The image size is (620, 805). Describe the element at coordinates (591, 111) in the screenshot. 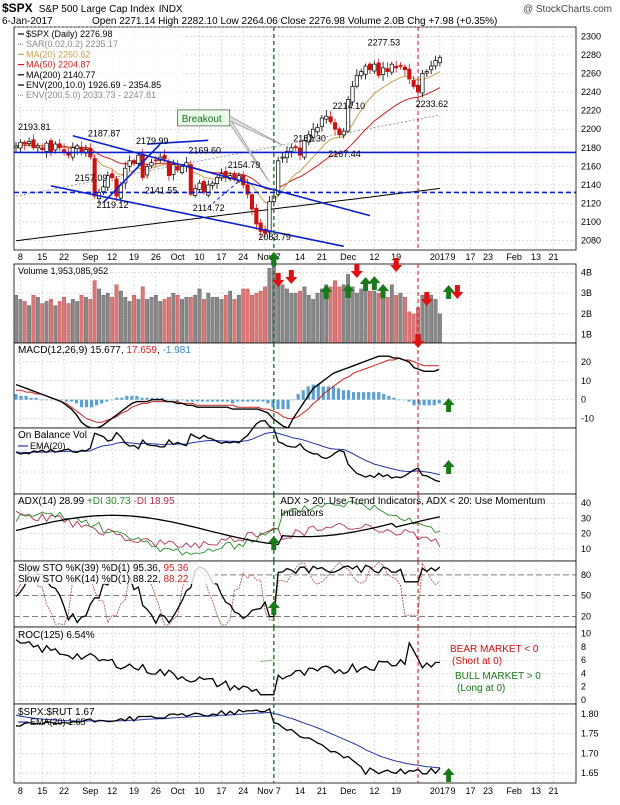

I see `y-tick-label: 2220` at that location.